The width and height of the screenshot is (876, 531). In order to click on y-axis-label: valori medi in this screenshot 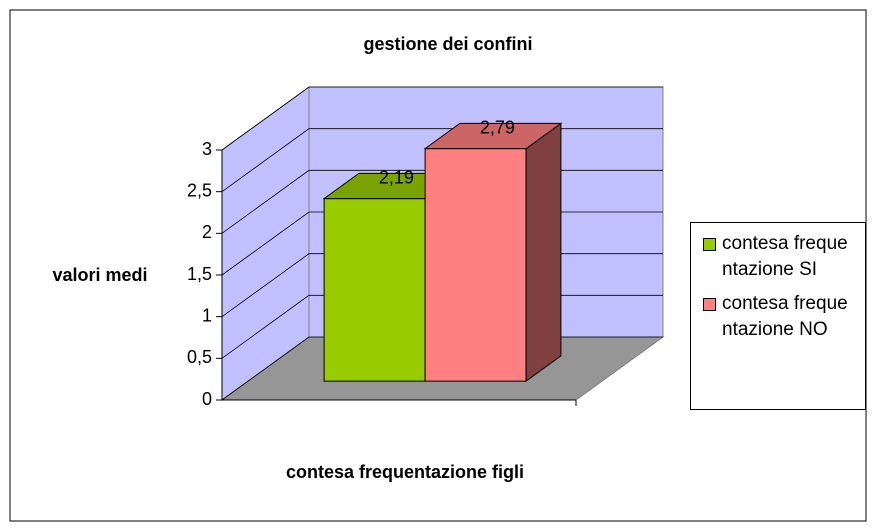, I will do `click(99, 275)`.